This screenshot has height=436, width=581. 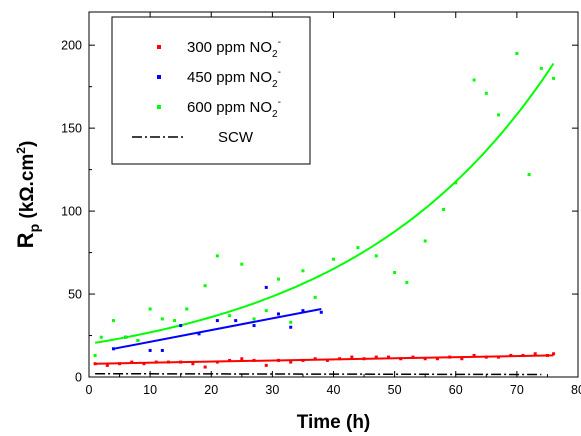 I want to click on x-tick-label: 10, so click(x=150, y=390).